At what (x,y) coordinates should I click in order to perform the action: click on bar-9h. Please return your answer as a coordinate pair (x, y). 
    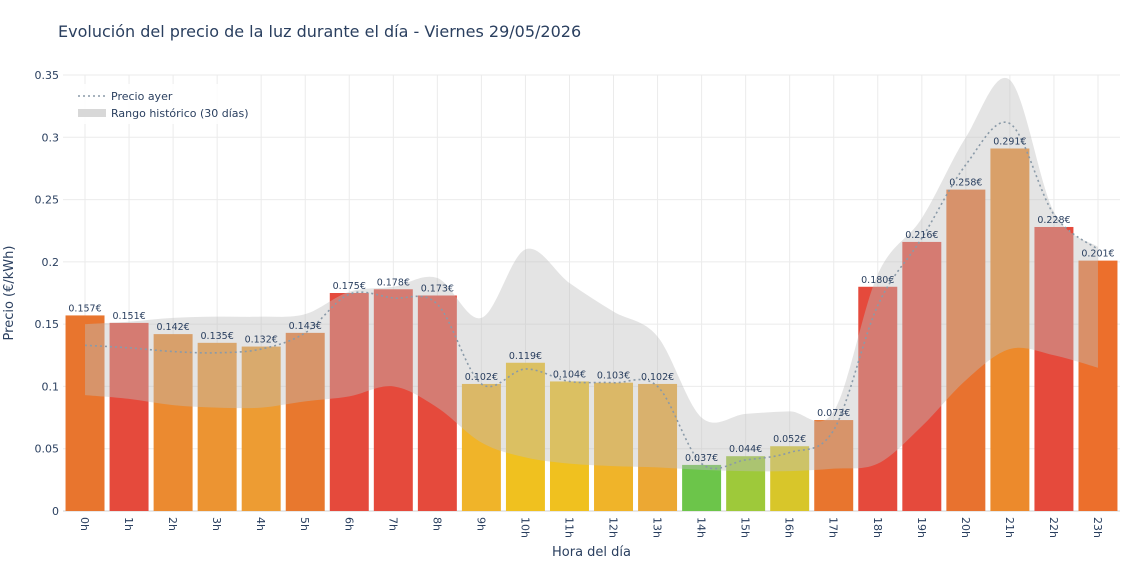
    Looking at the image, I should click on (481, 447).